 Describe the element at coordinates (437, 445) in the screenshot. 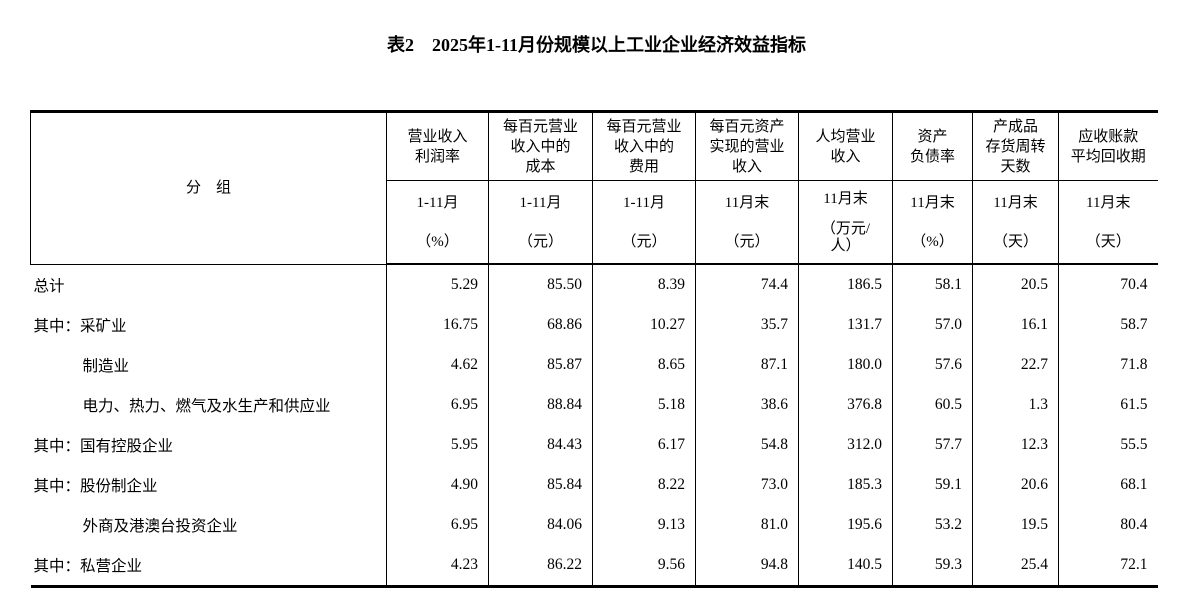

I see `cell-value: 5.95` at that location.